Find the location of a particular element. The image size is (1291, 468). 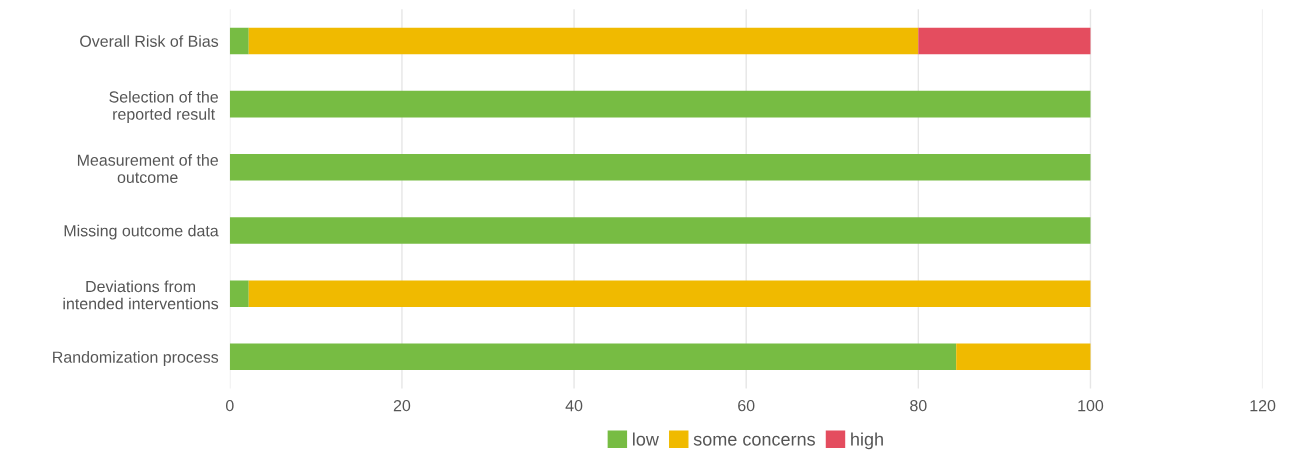

legend-label: some concerns is located at coordinates (754, 440).